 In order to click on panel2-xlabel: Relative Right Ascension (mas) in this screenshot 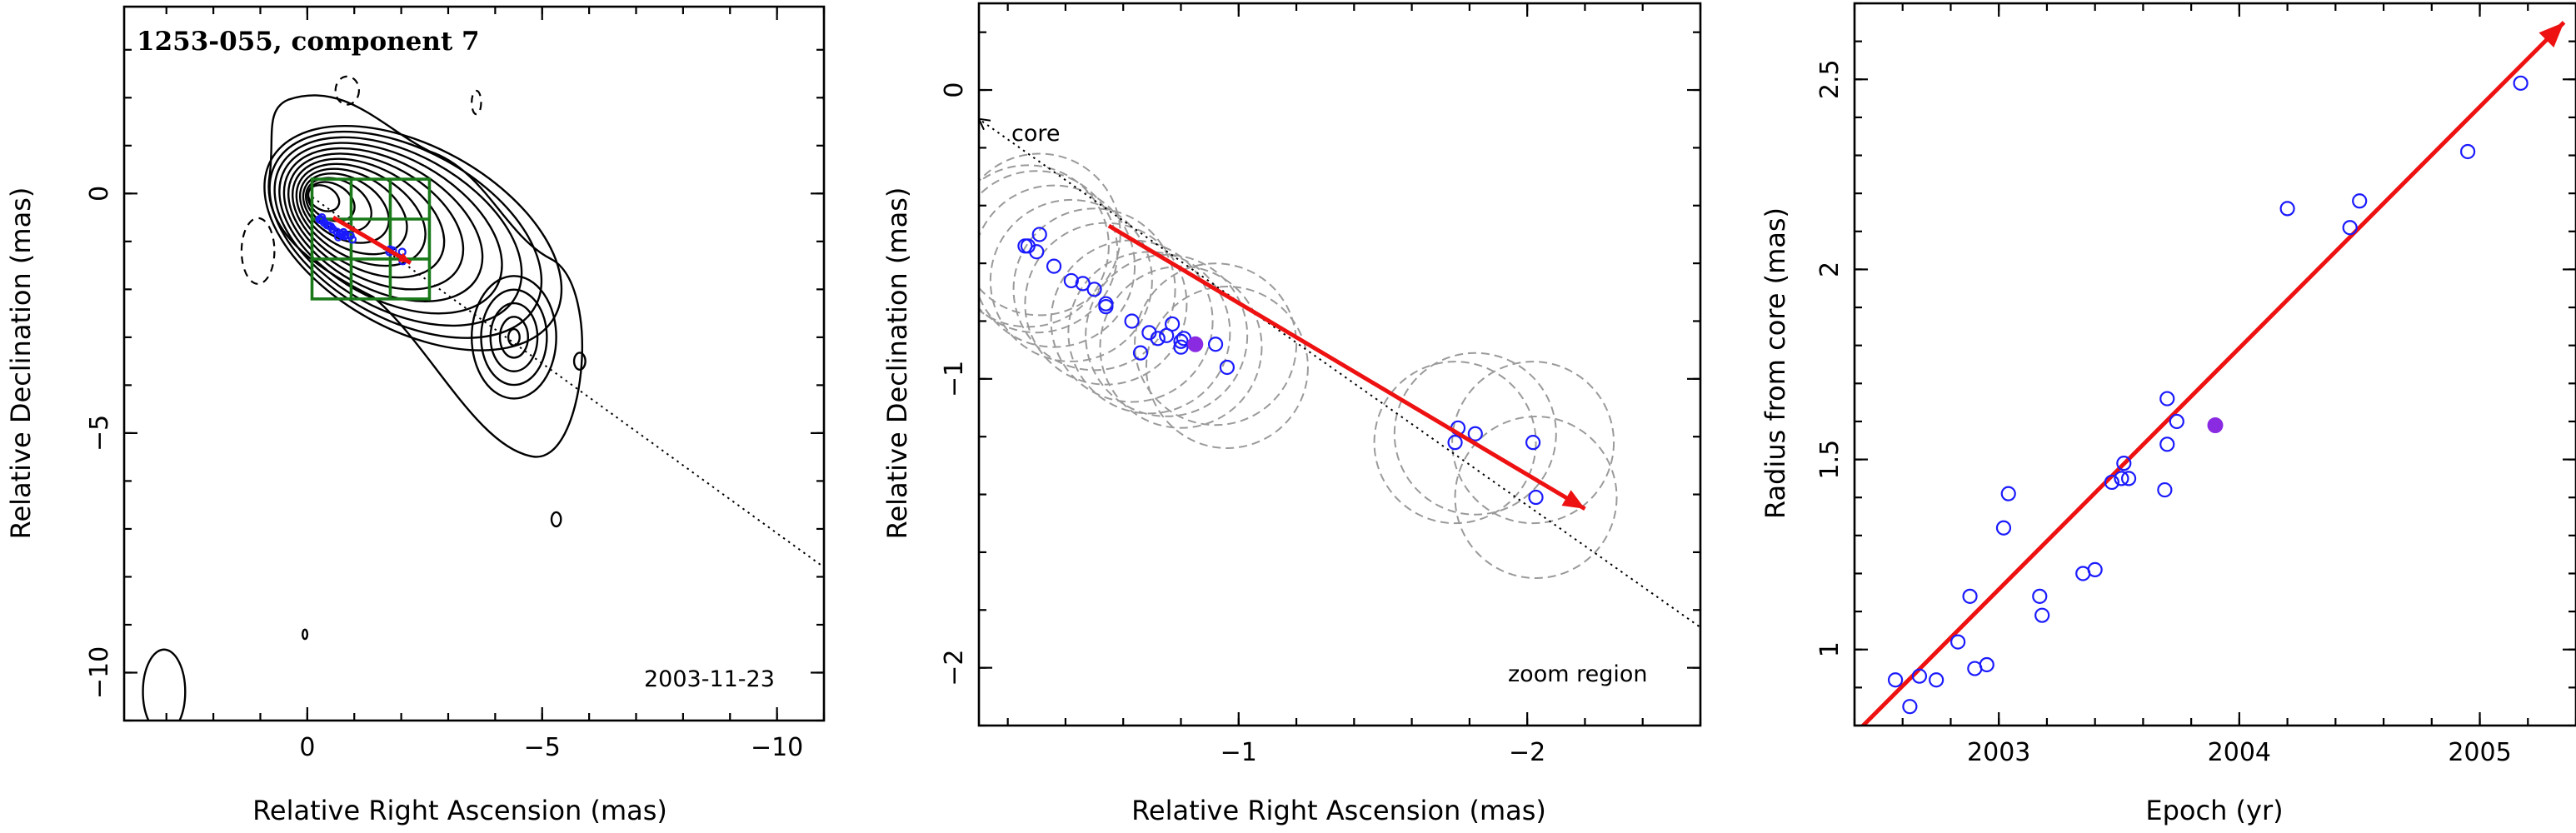, I will do `click(1338, 810)`.